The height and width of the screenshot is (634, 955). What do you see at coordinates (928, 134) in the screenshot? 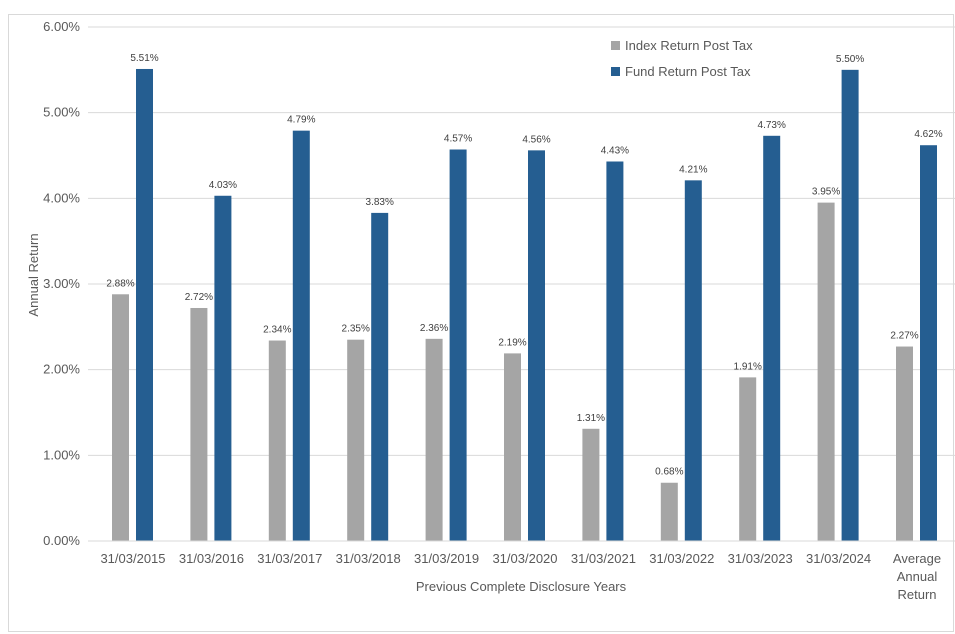
I see `data-label: 4.62%` at bounding box center [928, 134].